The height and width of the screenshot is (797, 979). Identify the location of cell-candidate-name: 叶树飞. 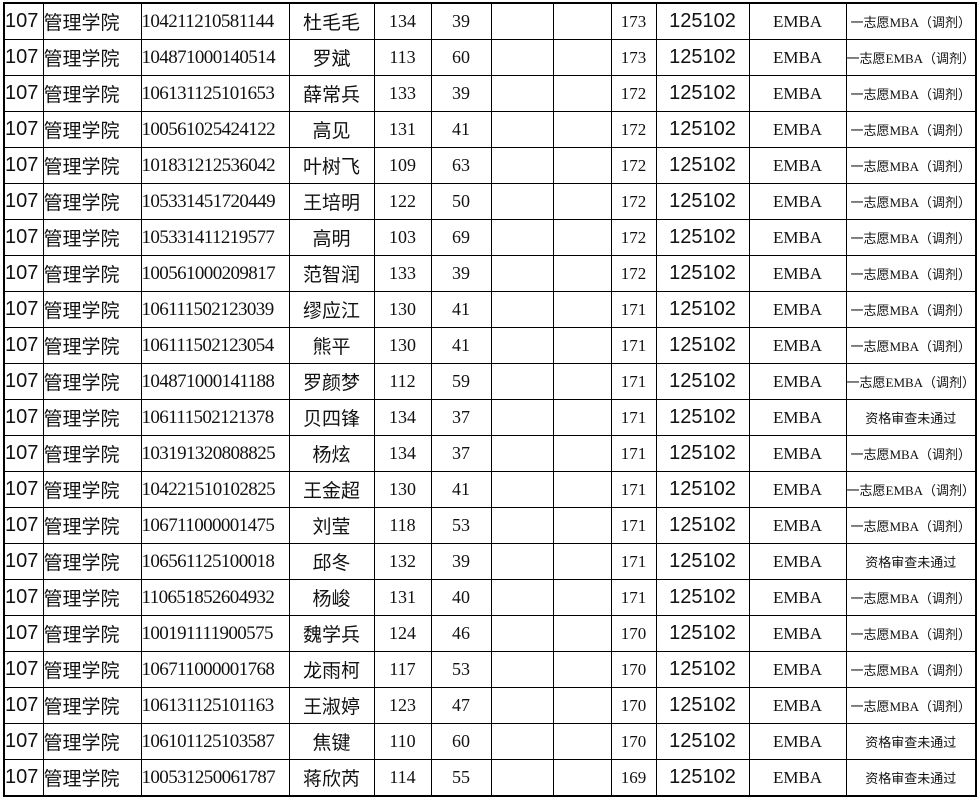
(331, 165).